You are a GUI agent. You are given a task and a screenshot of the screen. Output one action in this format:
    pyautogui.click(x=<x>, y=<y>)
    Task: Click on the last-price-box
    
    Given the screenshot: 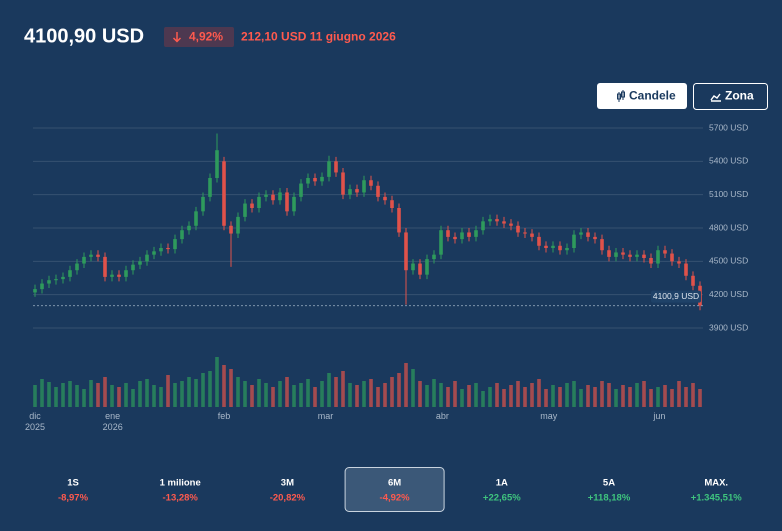 What is the action you would take?
    pyautogui.click(x=676, y=296)
    